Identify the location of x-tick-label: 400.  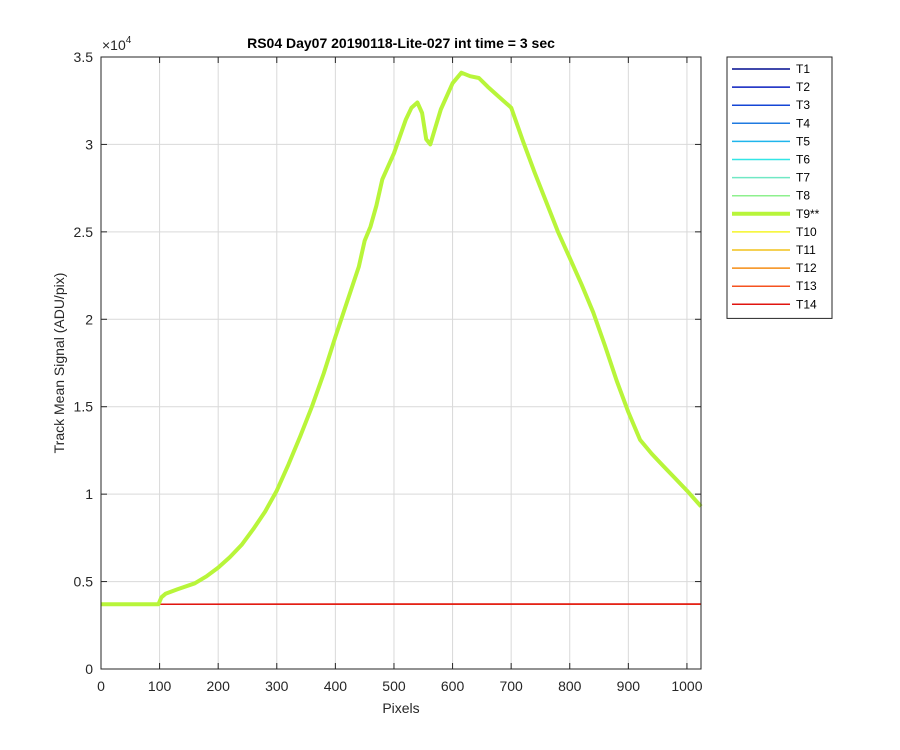
(336, 686).